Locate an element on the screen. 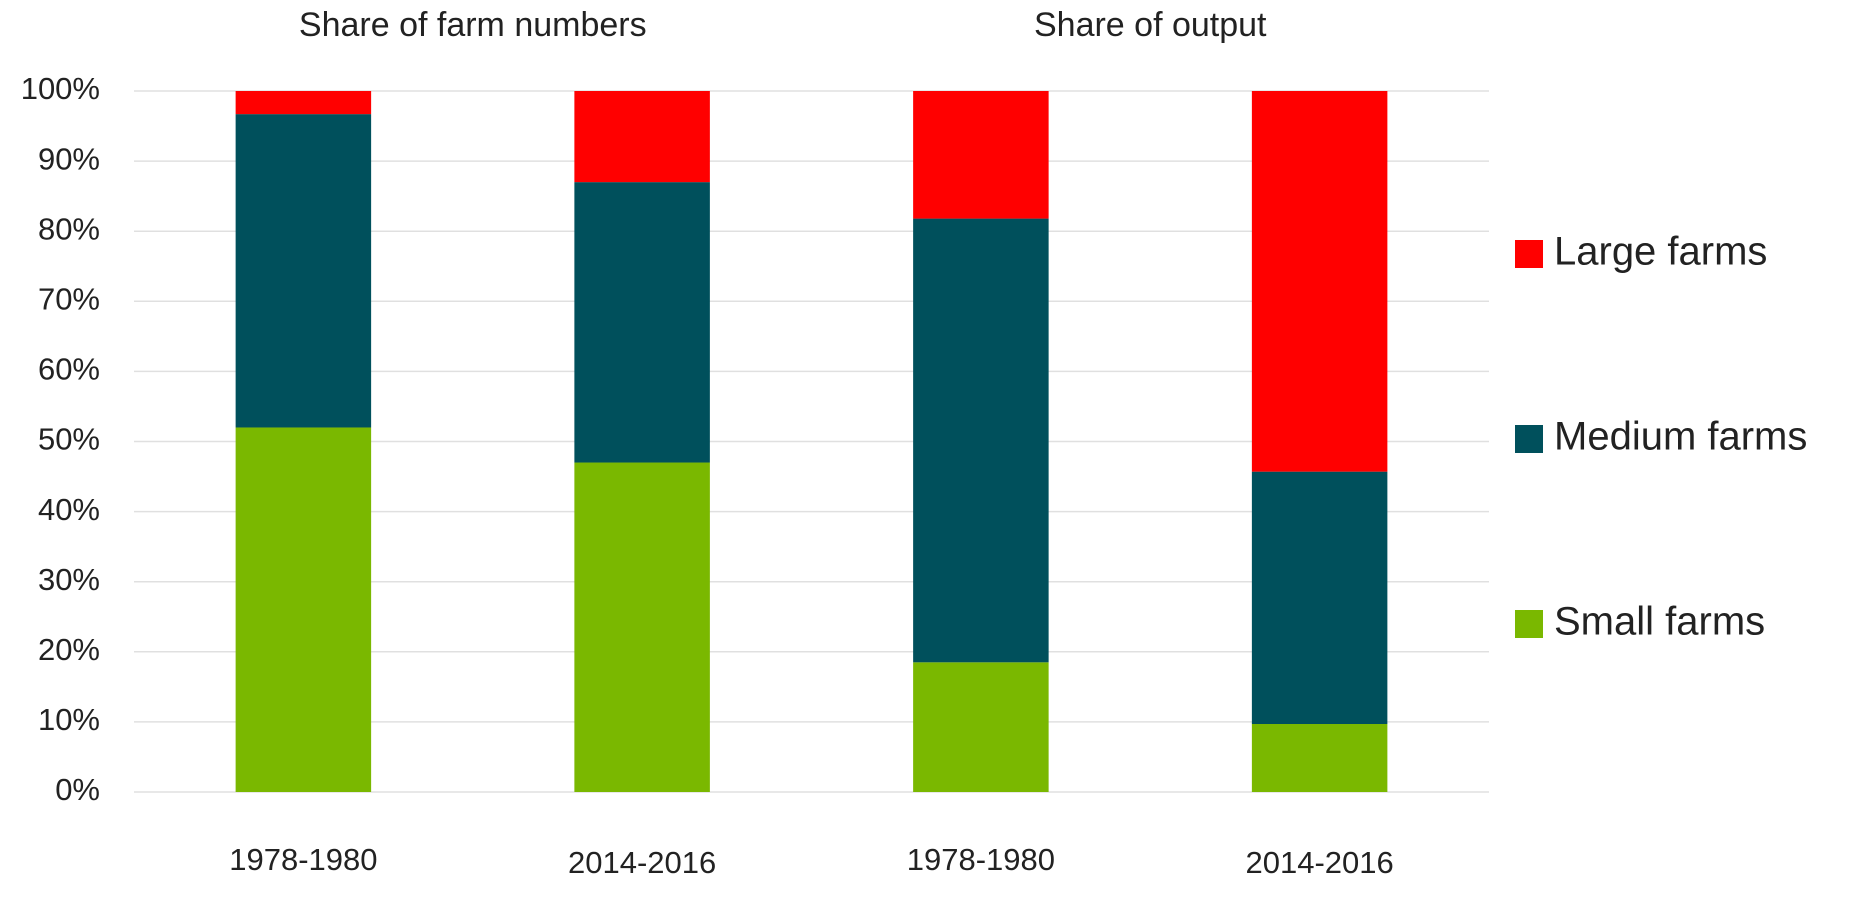 The image size is (1860, 902). y-tick-label: 30% is located at coordinates (69, 579).